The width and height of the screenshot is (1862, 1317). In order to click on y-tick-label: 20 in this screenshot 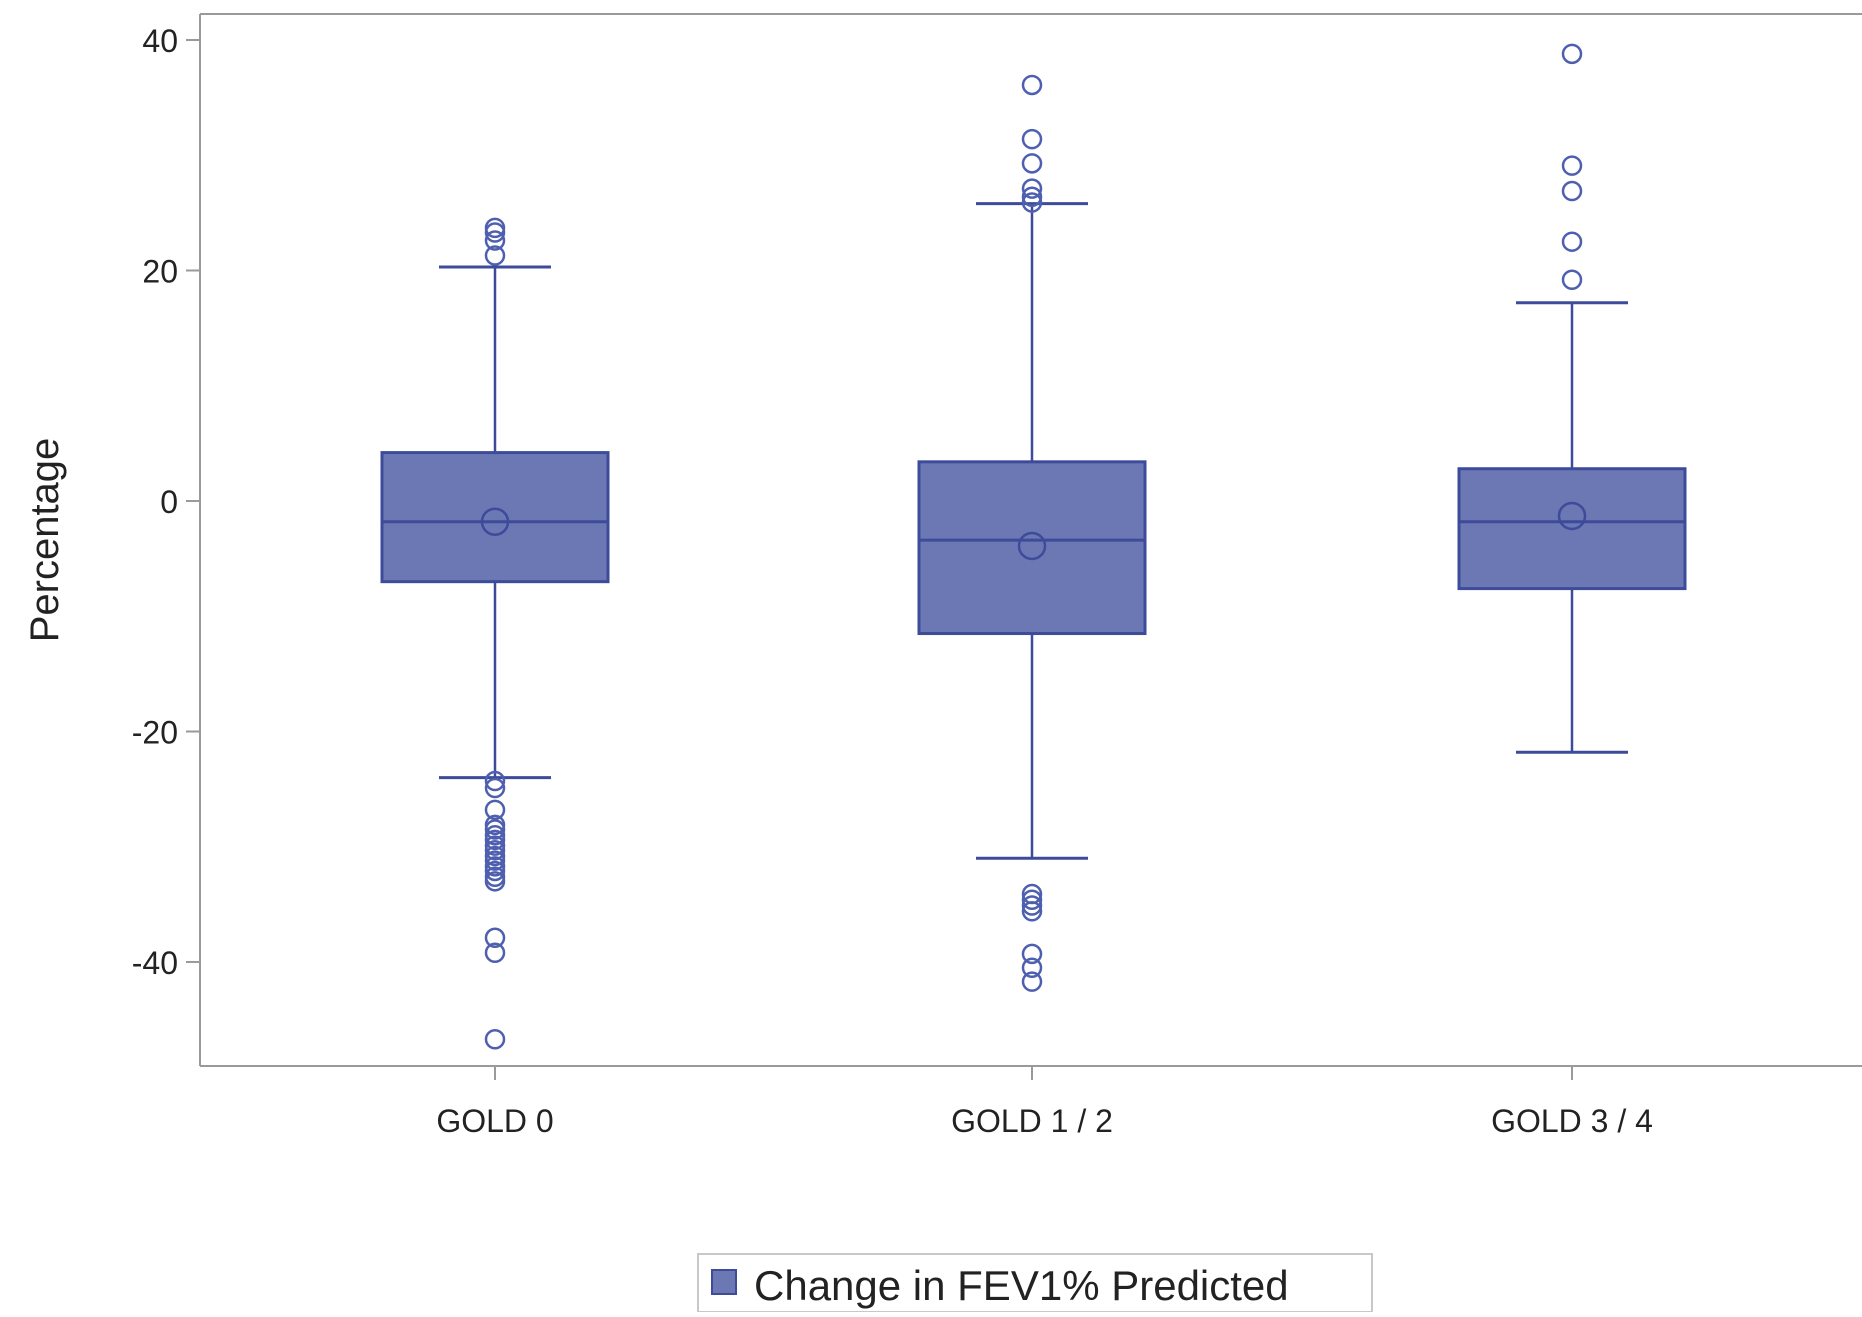, I will do `click(160, 272)`.